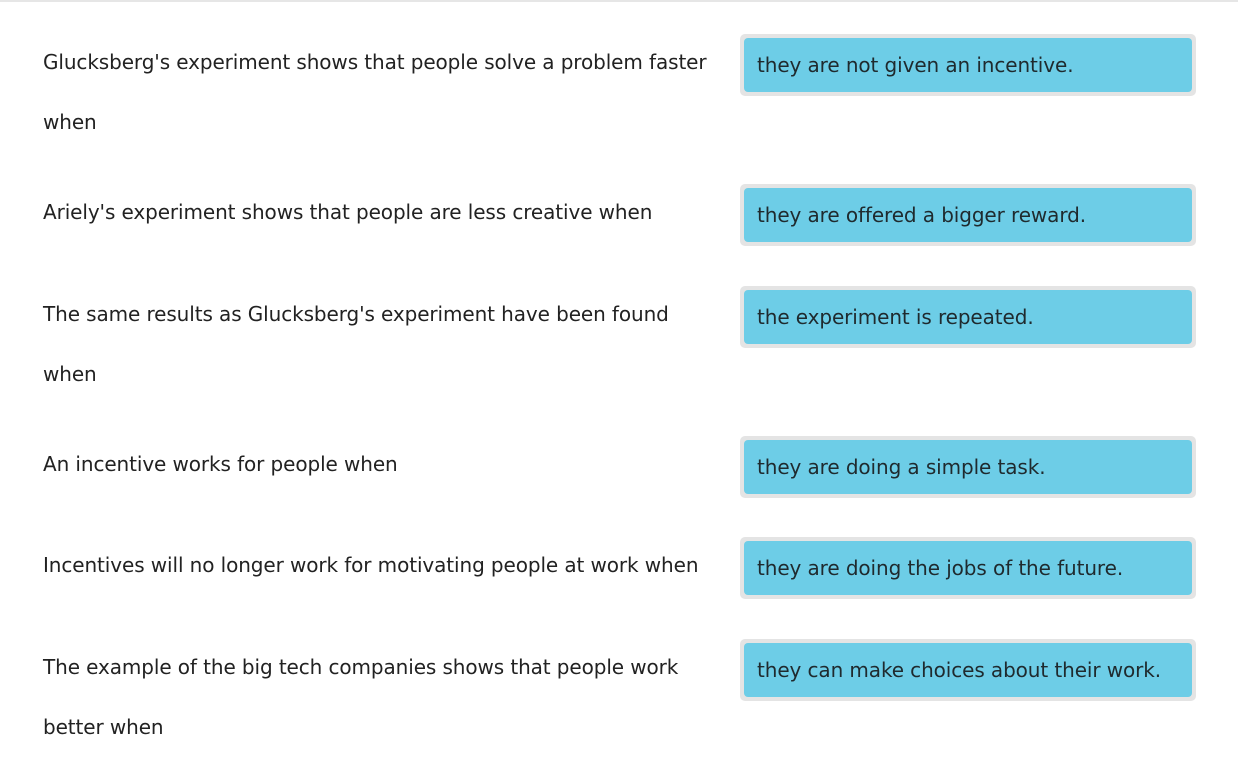 This screenshot has height=761, width=1238. I want to click on answer-draggable: they are not given an incentive., so click(968, 65).